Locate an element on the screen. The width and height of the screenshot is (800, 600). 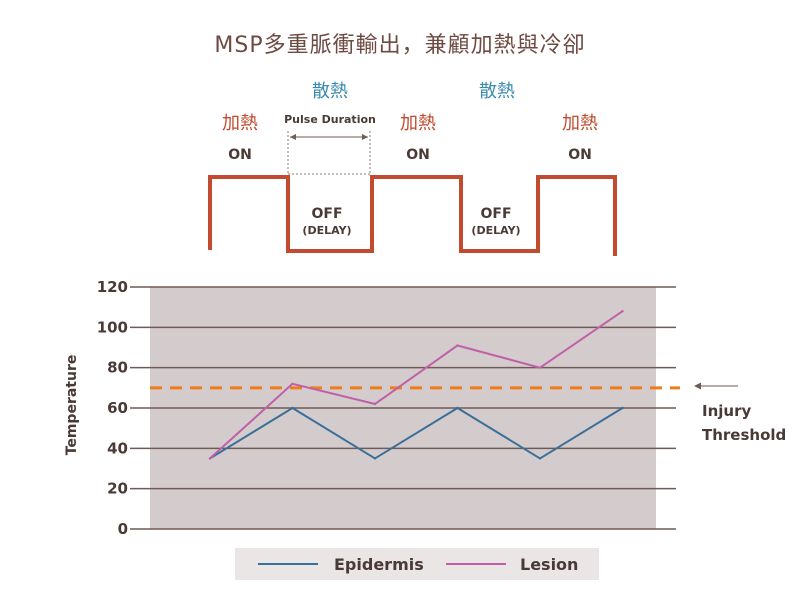
y-tick-0: 0 is located at coordinates (123, 529).